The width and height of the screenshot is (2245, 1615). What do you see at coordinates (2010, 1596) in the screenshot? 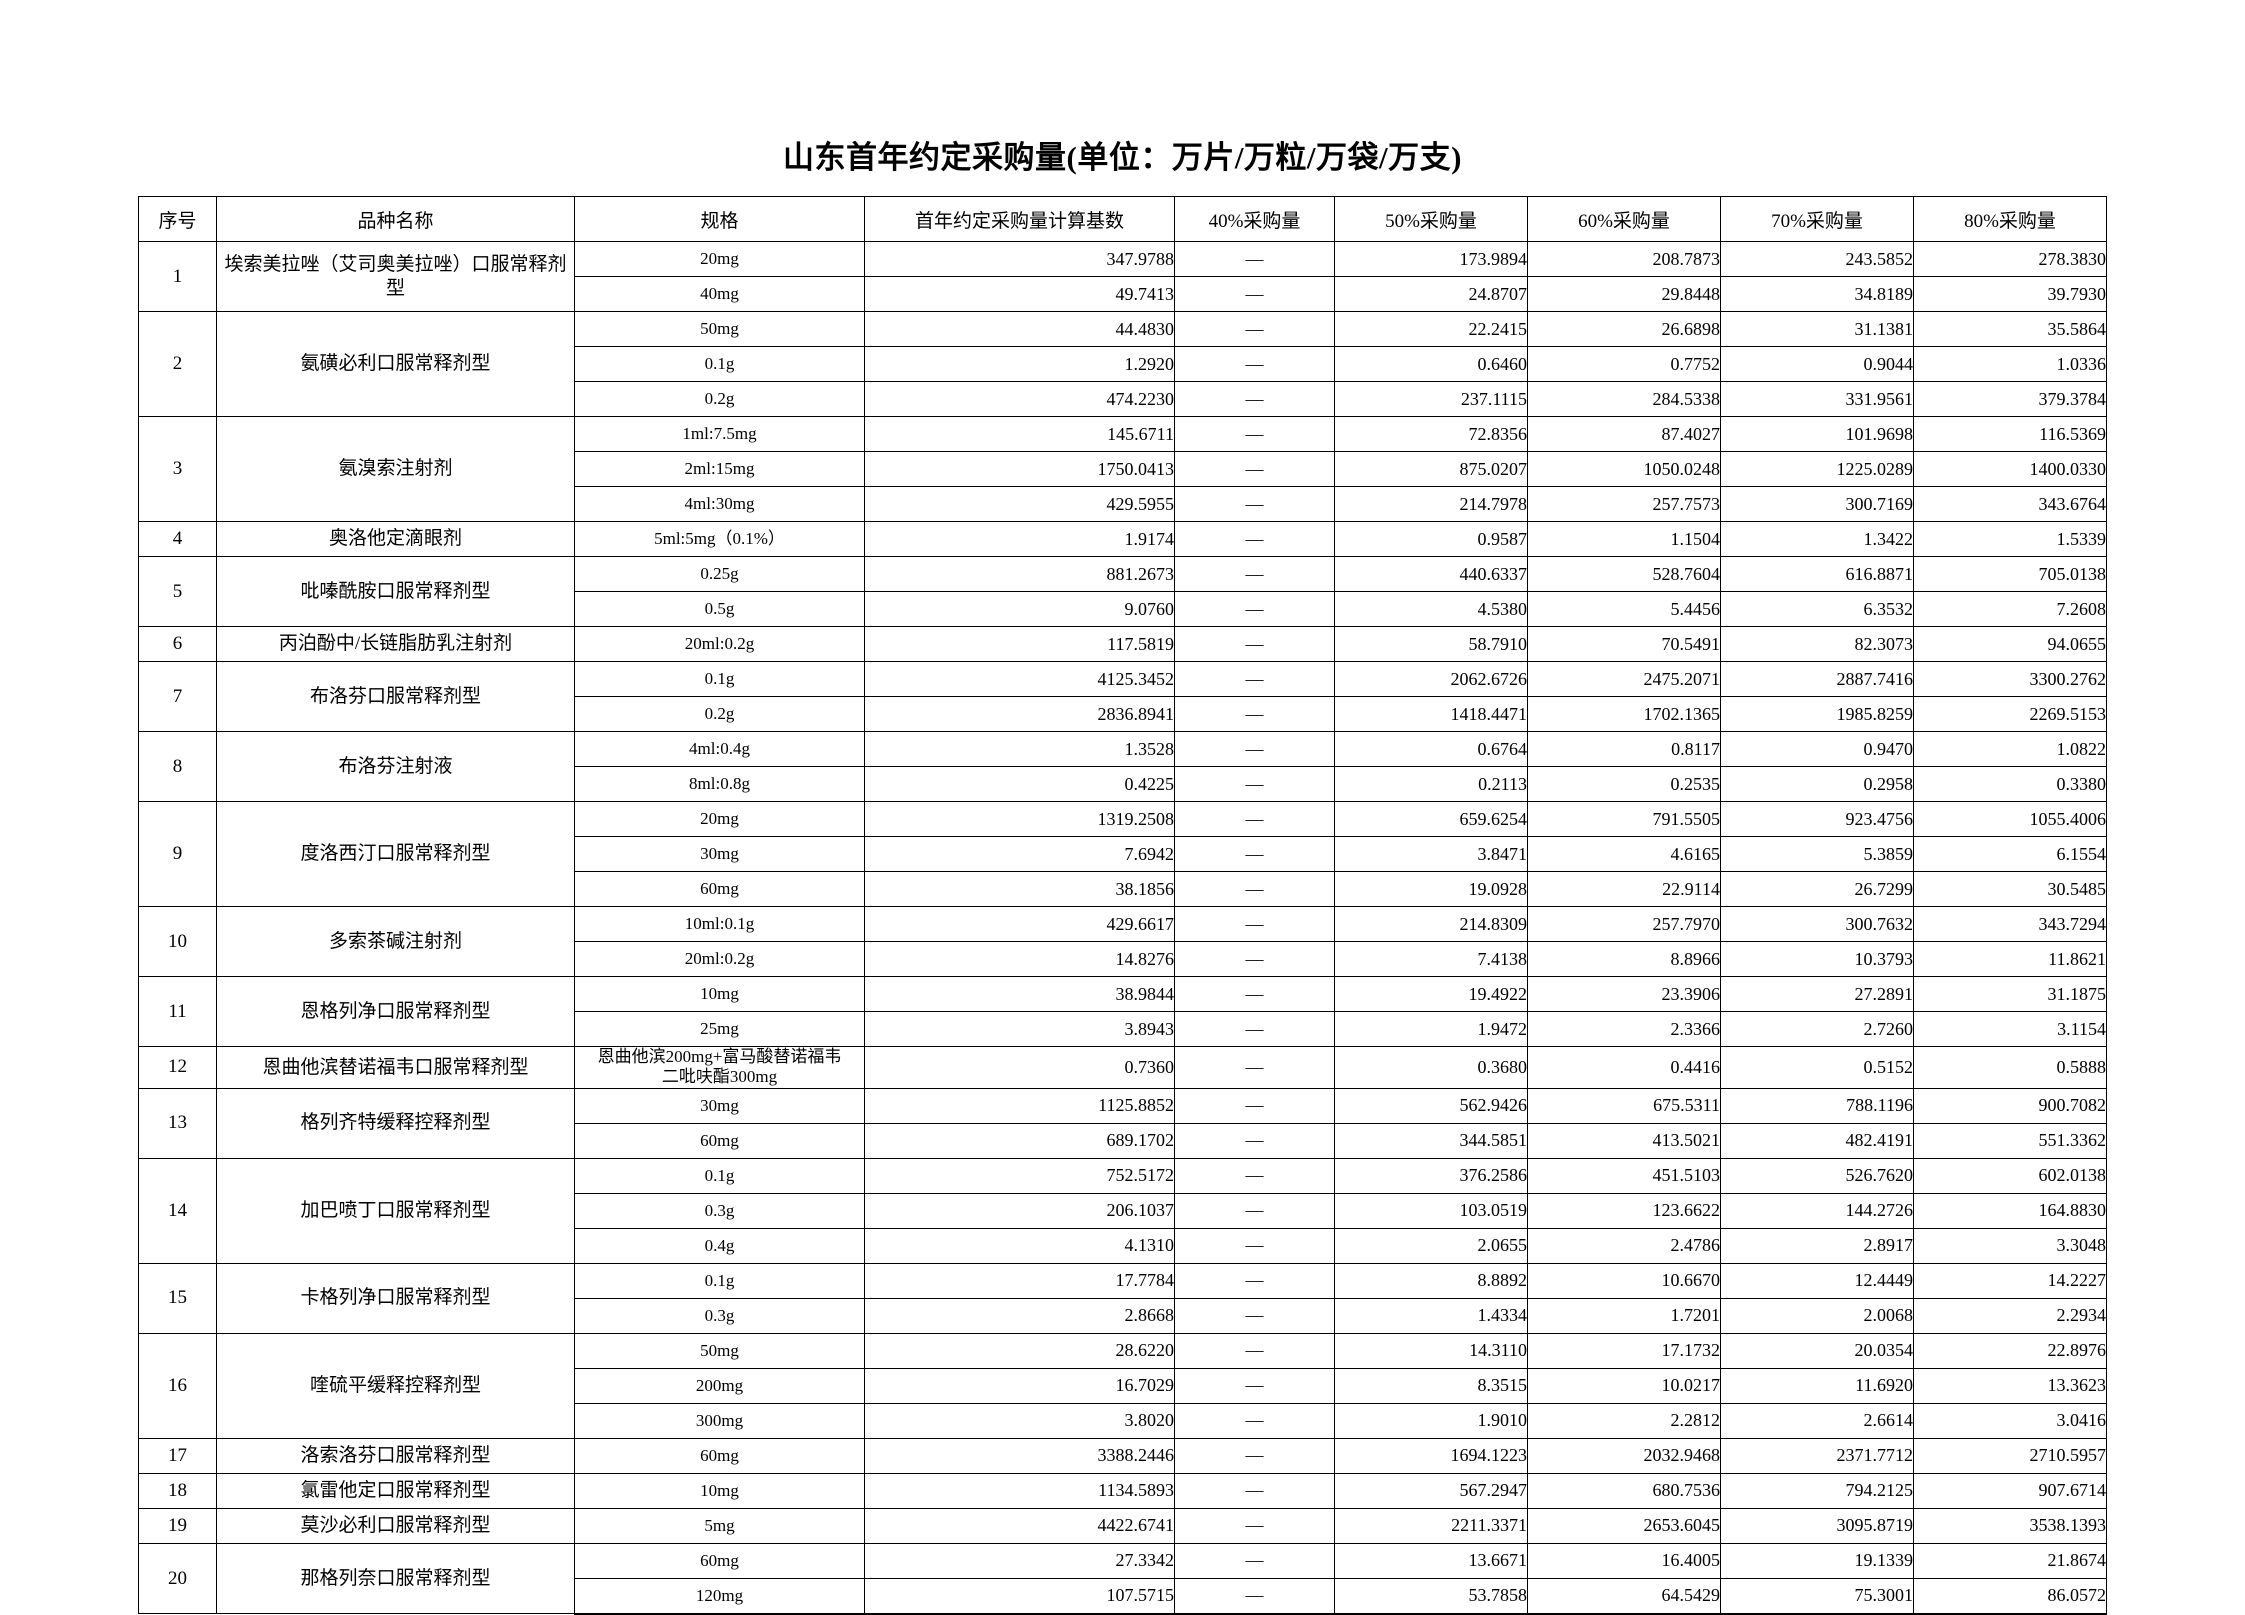
I see `cell-pct80: 86.0572` at bounding box center [2010, 1596].